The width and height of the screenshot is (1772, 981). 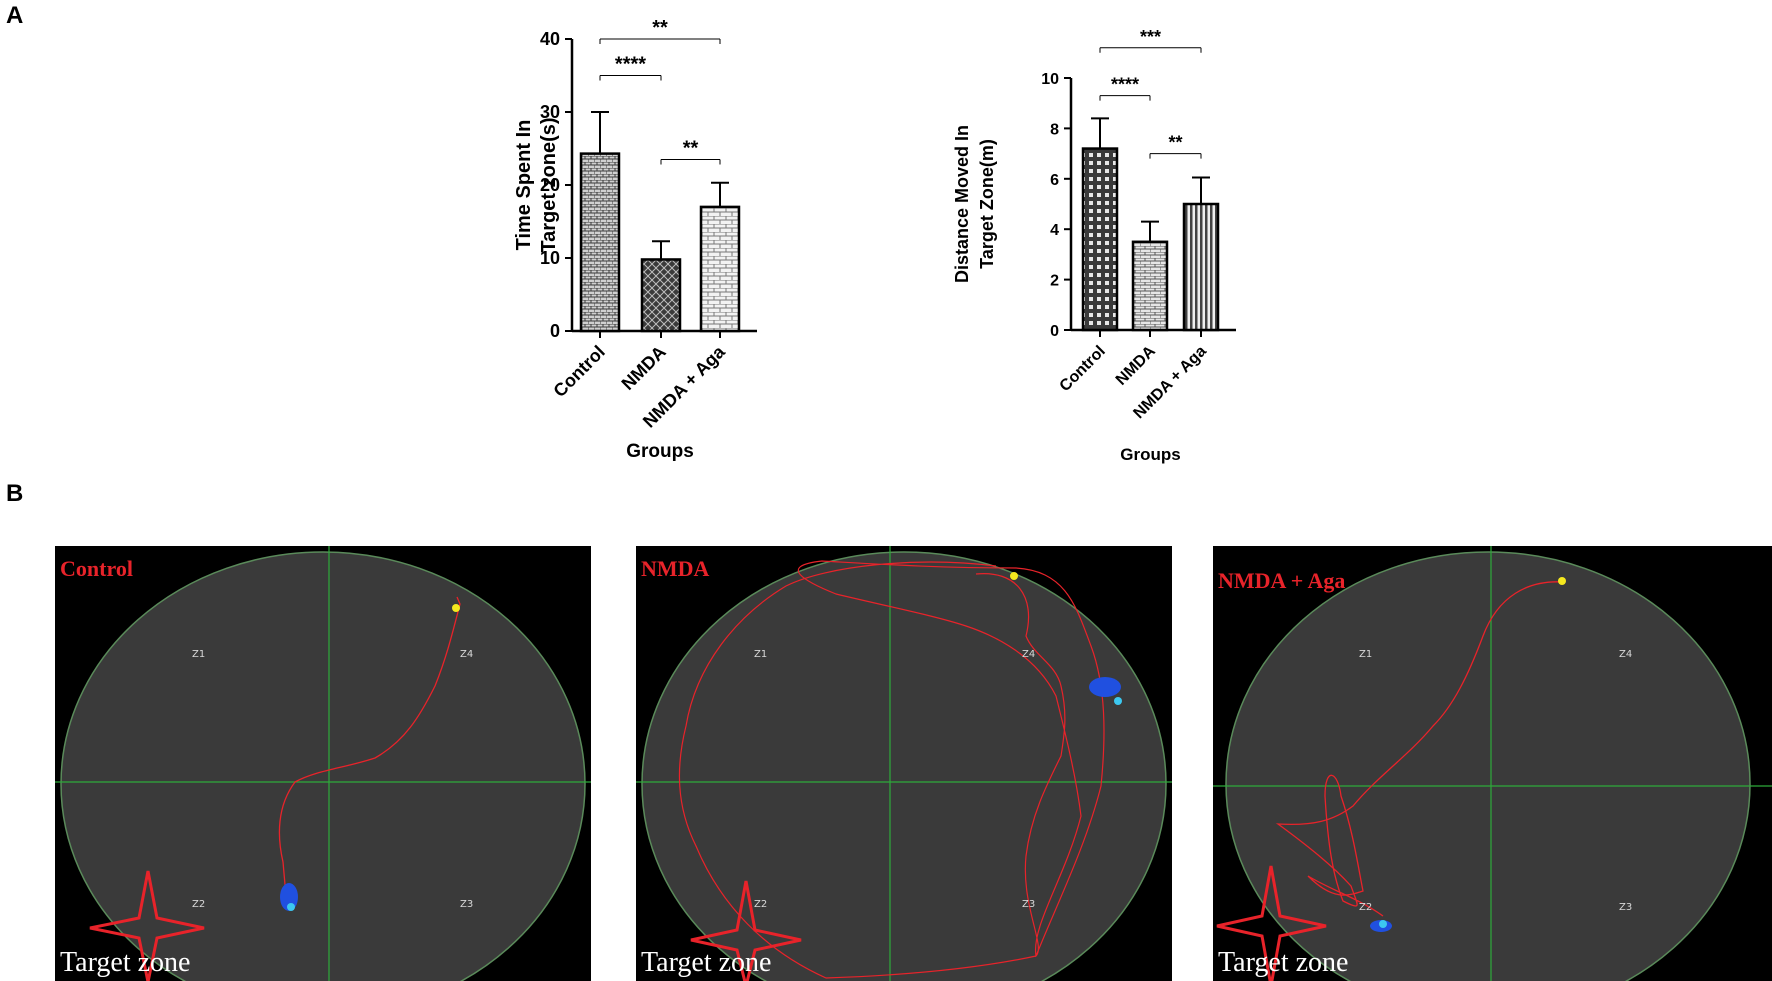 I want to click on panel-label-b: B, so click(x=15, y=493).